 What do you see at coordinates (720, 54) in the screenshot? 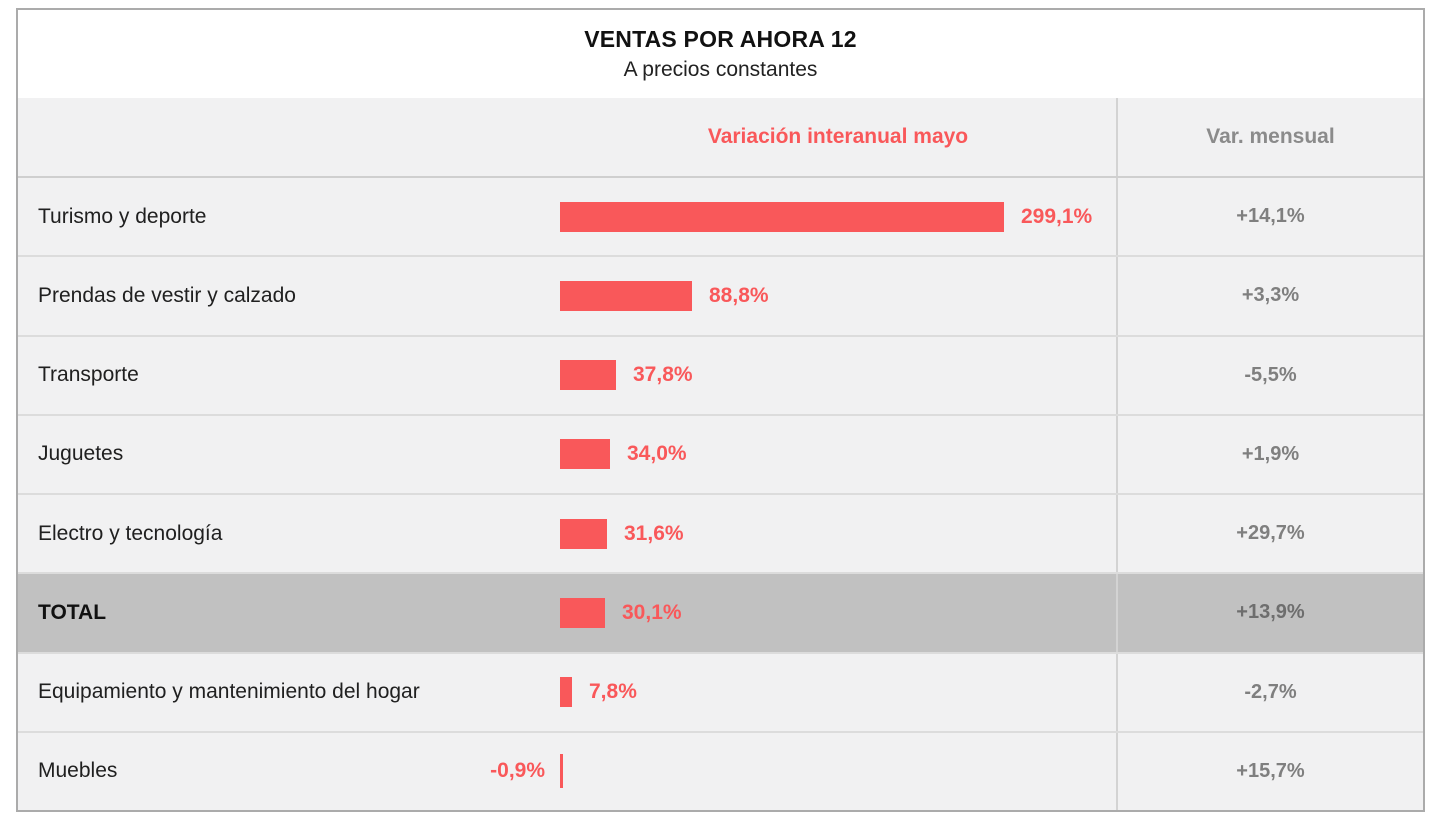
I see `chart-header: VENTAS POR AHORA 12 A precios constantes` at bounding box center [720, 54].